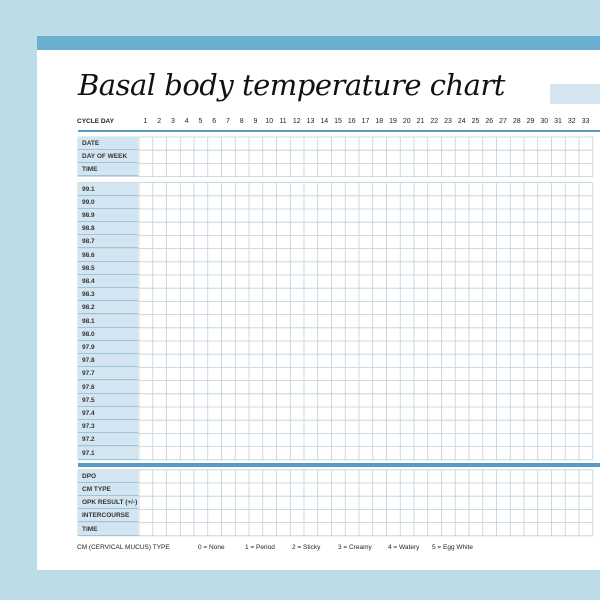 The width and height of the screenshot is (600, 600). Describe the element at coordinates (108, 361) in the screenshot. I see `temperature-row-label: 97.8` at that location.